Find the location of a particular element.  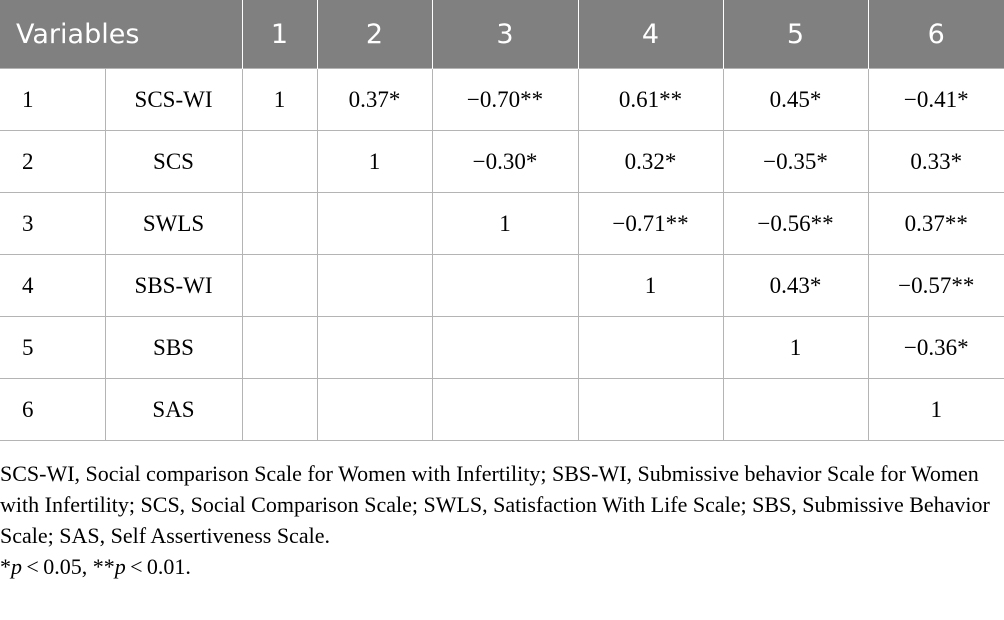

table-cell: −0.56** is located at coordinates (795, 223).